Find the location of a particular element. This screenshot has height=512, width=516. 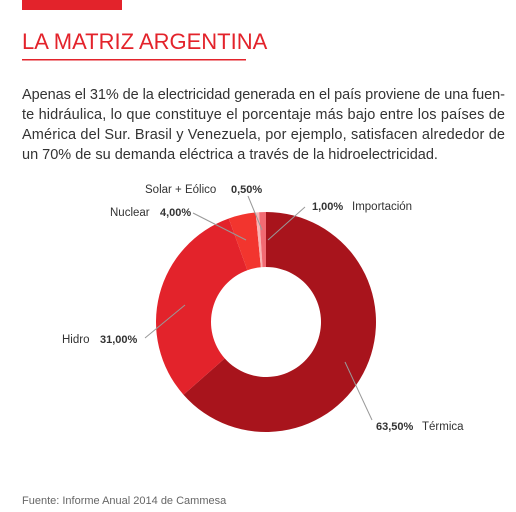

slice-label: Térmica is located at coordinates (443, 427).